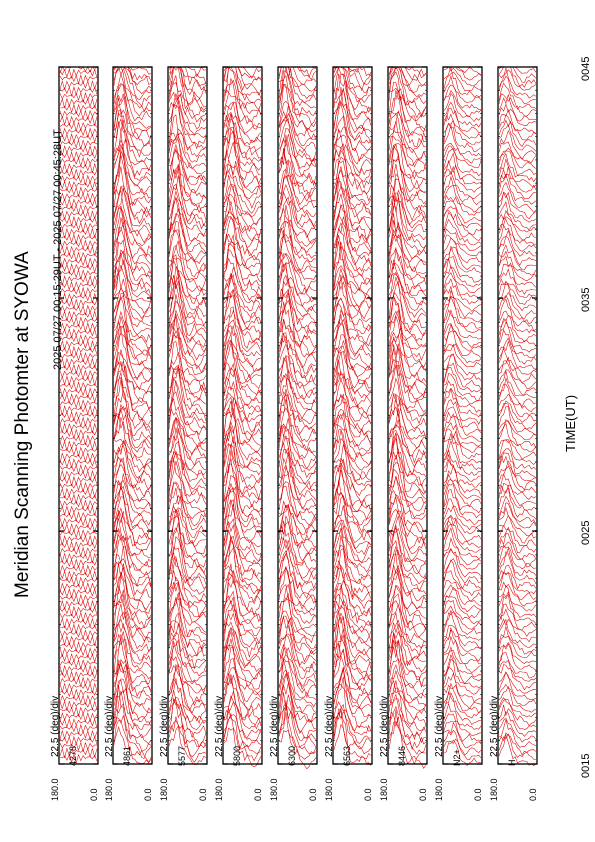 The width and height of the screenshot is (595, 842). What do you see at coordinates (347, 756) in the screenshot?
I see `channel-label: 6563` at bounding box center [347, 756].